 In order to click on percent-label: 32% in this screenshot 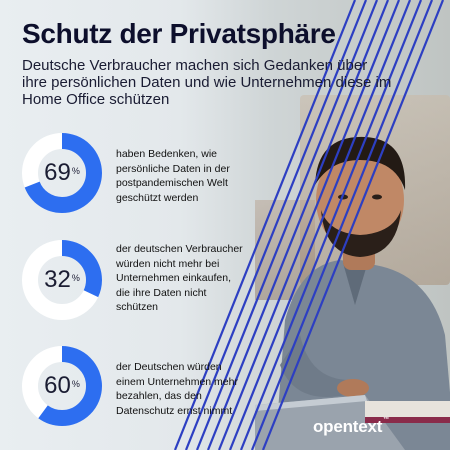, I will do `click(62, 280)`.